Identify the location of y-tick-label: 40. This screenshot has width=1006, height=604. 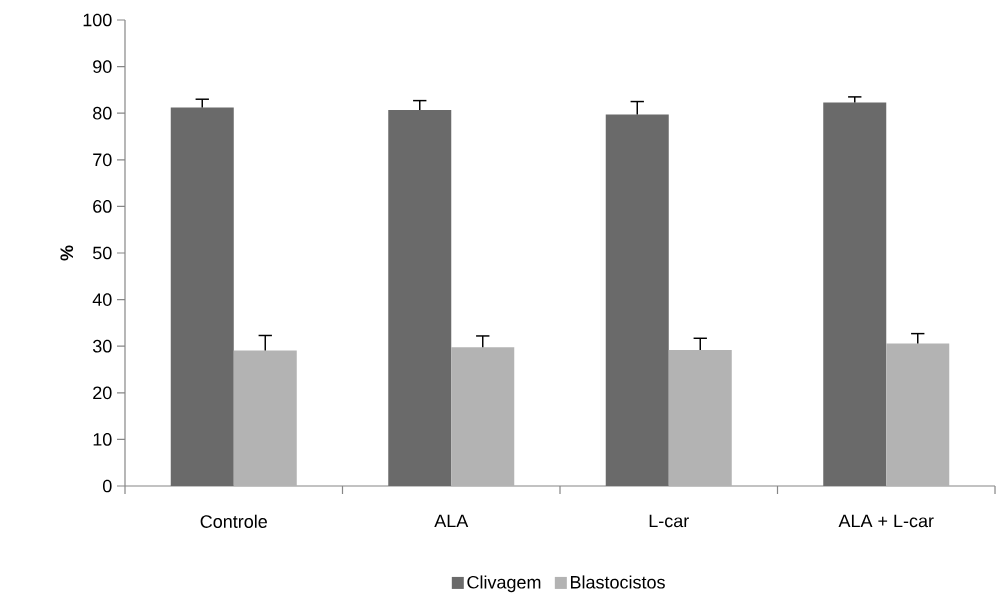
(102, 299).